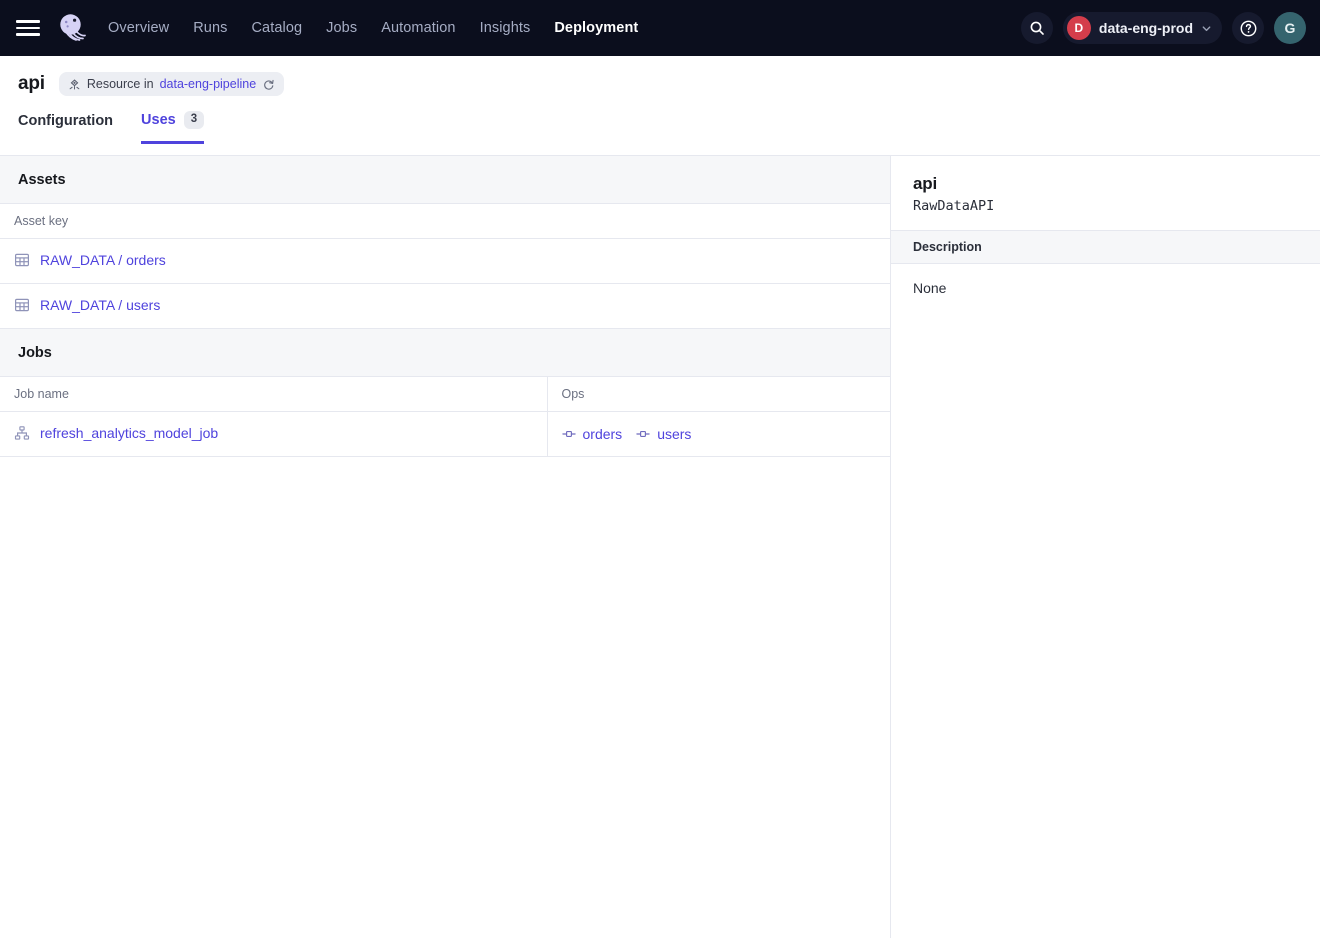 The image size is (1320, 938). I want to click on job-hierarchy-icon, so click(22, 433).